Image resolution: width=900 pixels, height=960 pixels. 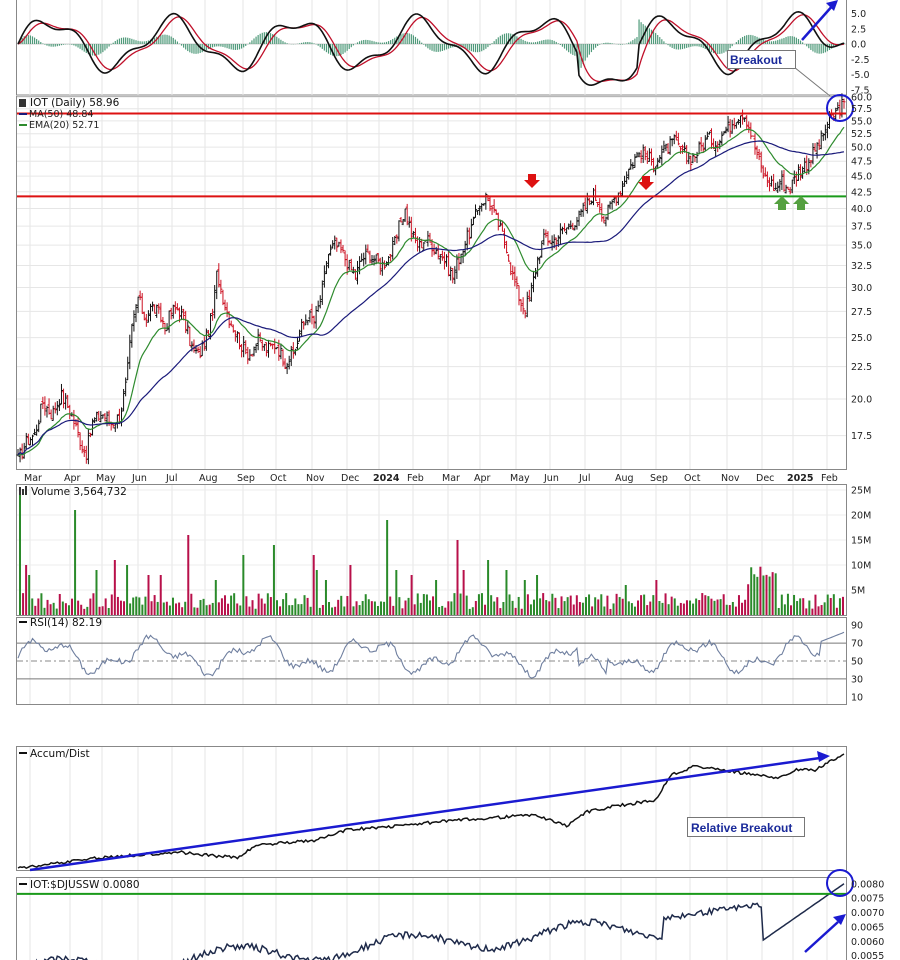 I want to click on macd-y-tick: -2.5, so click(x=860, y=60).